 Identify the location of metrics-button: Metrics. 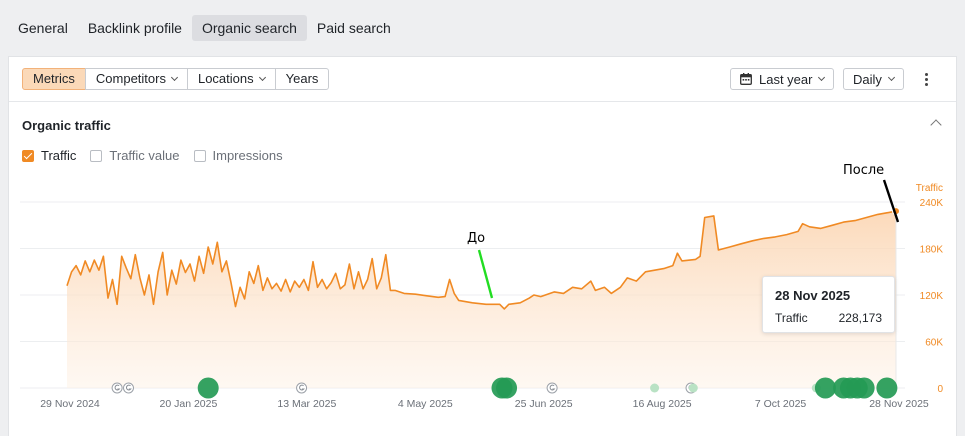
(54, 79).